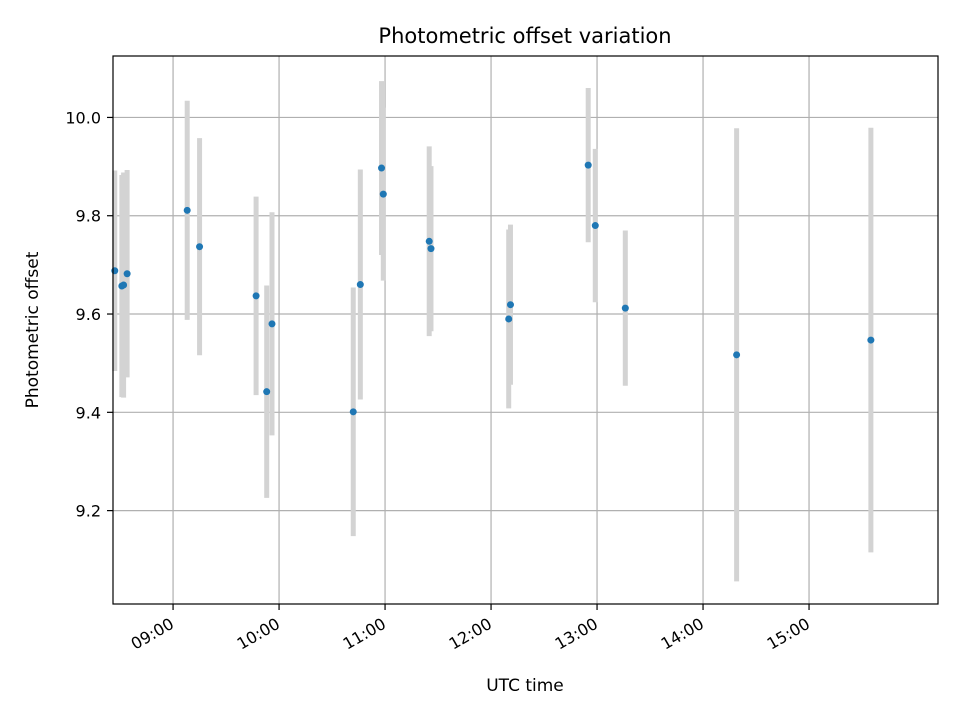 This screenshot has height=720, width=960. Describe the element at coordinates (682, 634) in the screenshot. I see `x-tick-label: 14:00` at that location.